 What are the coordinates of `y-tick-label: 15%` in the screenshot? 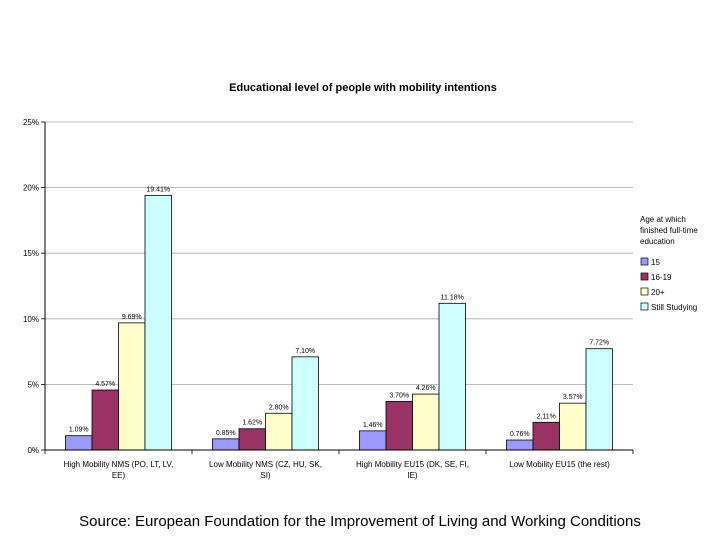 It's located at (31, 253).